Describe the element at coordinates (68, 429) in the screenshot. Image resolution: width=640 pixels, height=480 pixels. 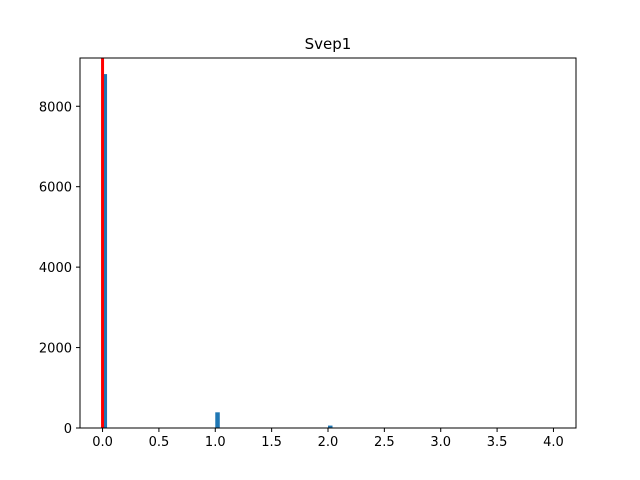
I see `y-tick-label: 0` at that location.